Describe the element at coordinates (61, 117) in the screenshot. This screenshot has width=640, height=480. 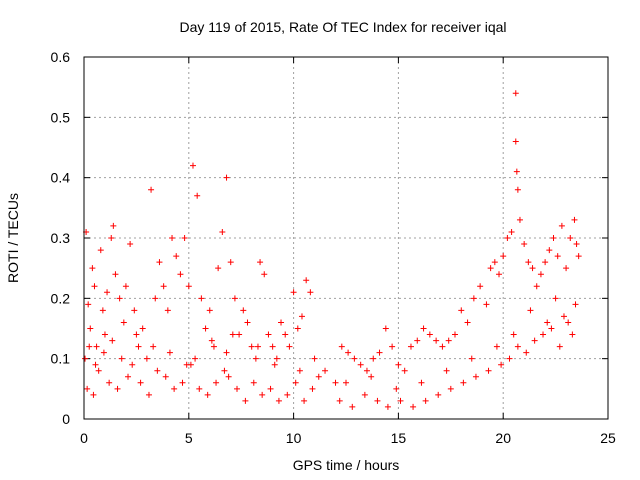
I see `y-tick-label: 0.5` at that location.